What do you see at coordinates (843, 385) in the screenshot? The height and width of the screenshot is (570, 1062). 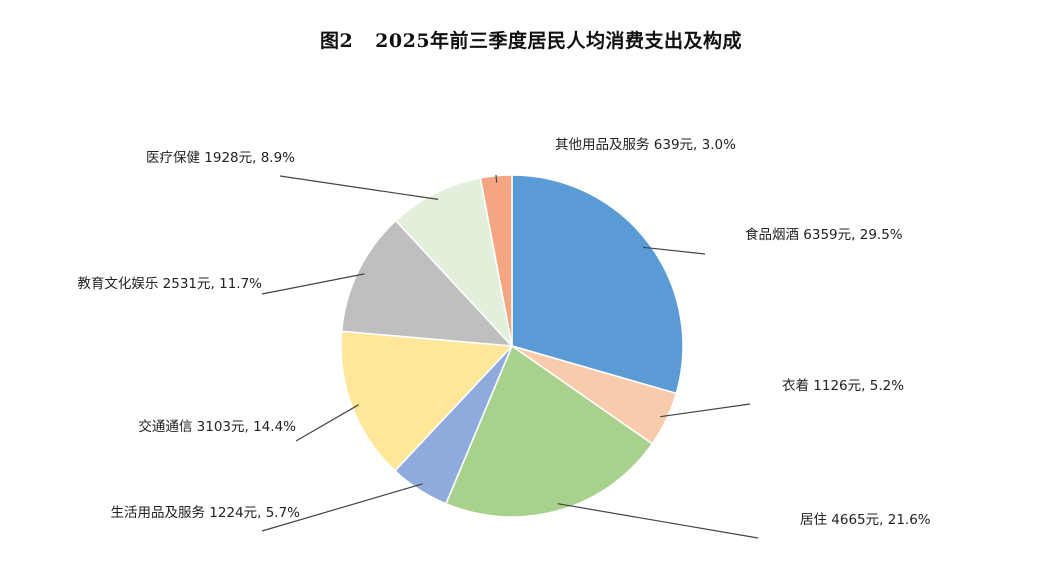 I see `slice-label: 衣着 1126元, 5.2%` at bounding box center [843, 385].